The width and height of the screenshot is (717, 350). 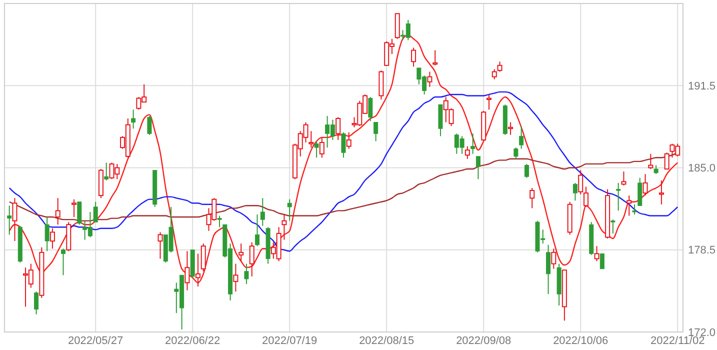 I want to click on x-tick-label: 2022/09/08, so click(x=484, y=341).